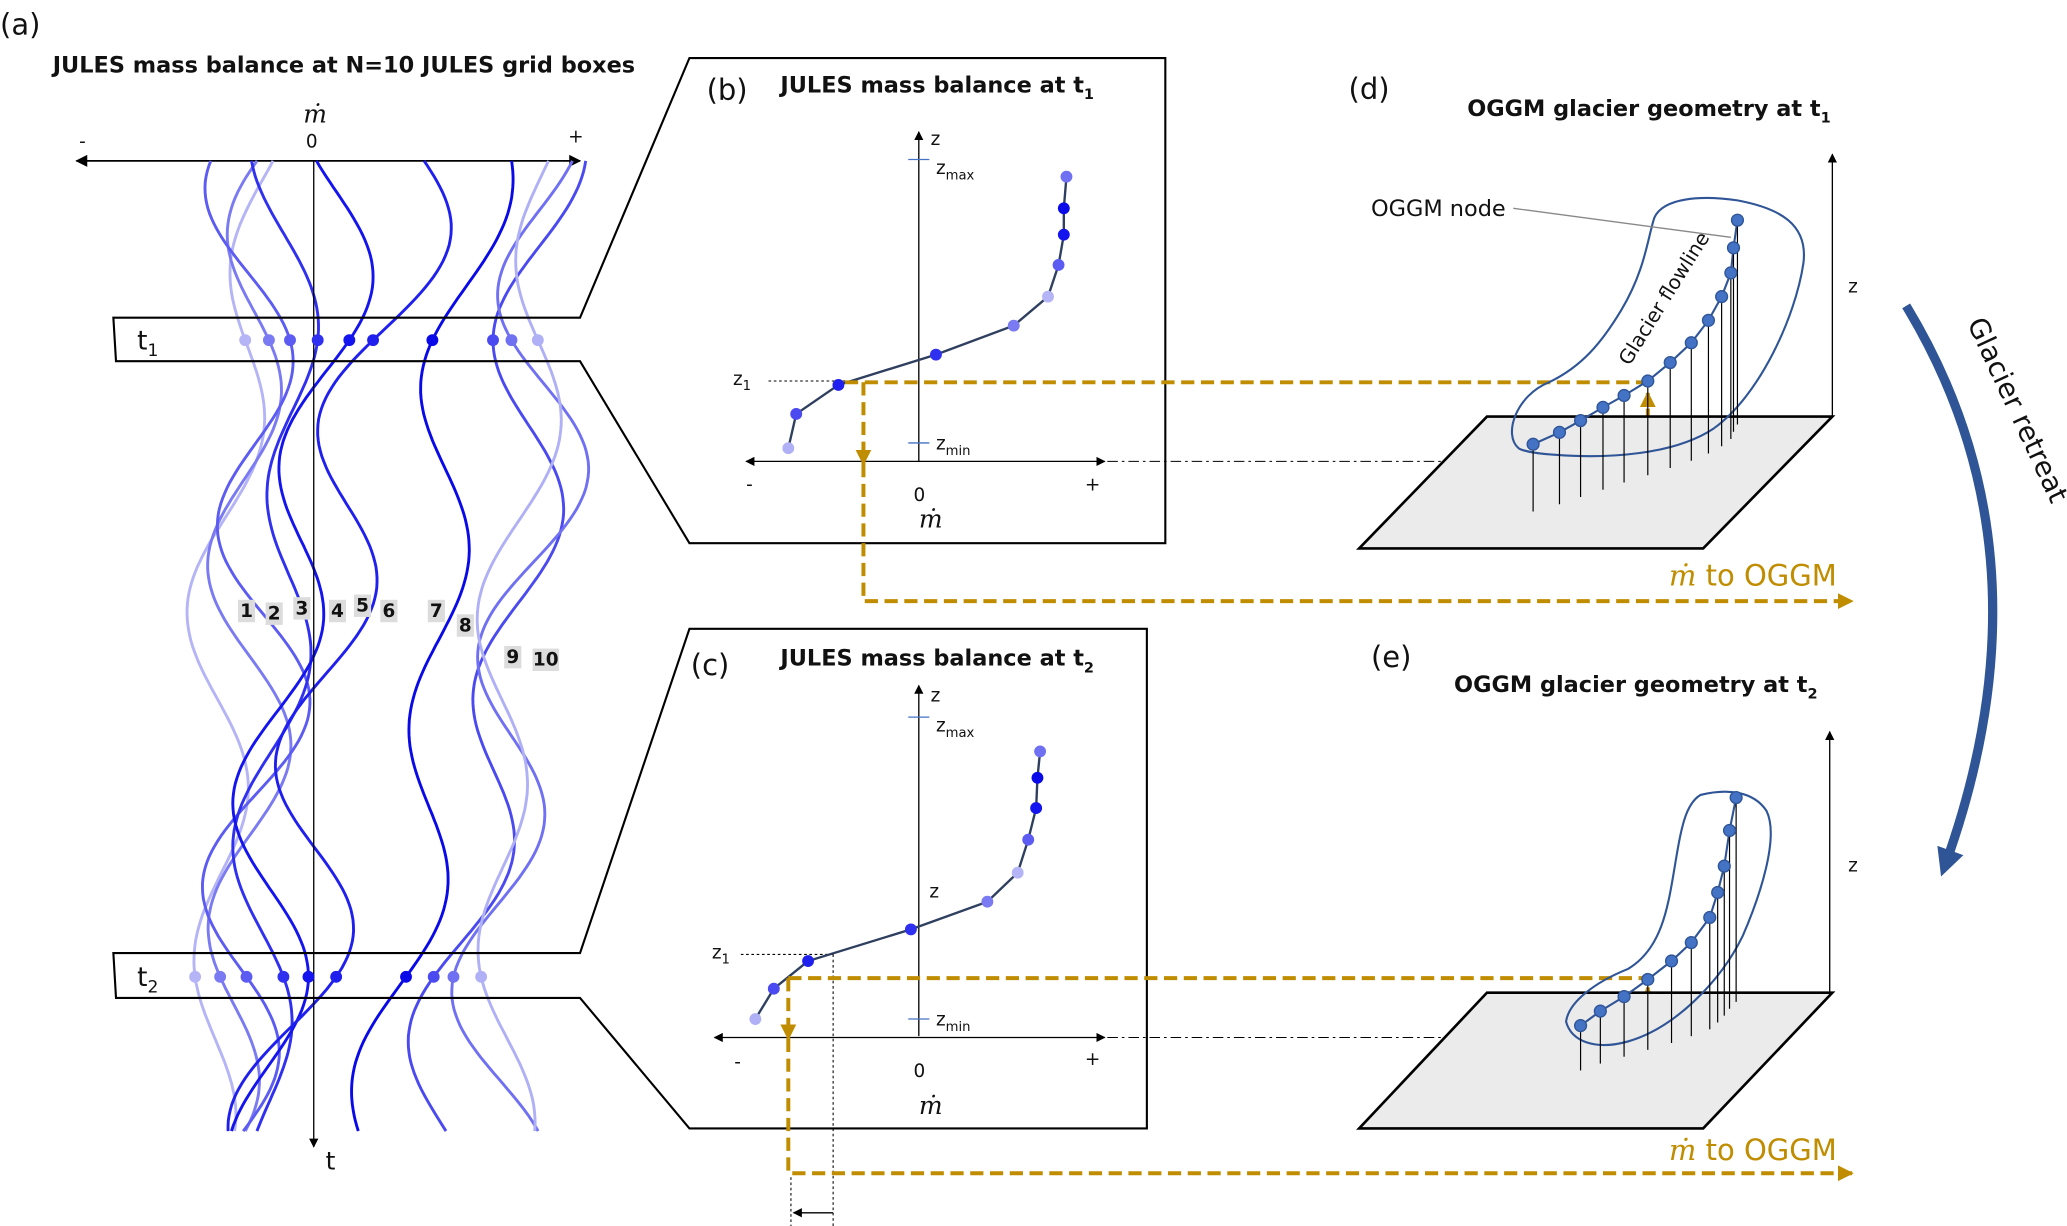 This screenshot has height=1226, width=2067. What do you see at coordinates (436, 611) in the screenshot?
I see `grid-box-label-7: 7` at bounding box center [436, 611].